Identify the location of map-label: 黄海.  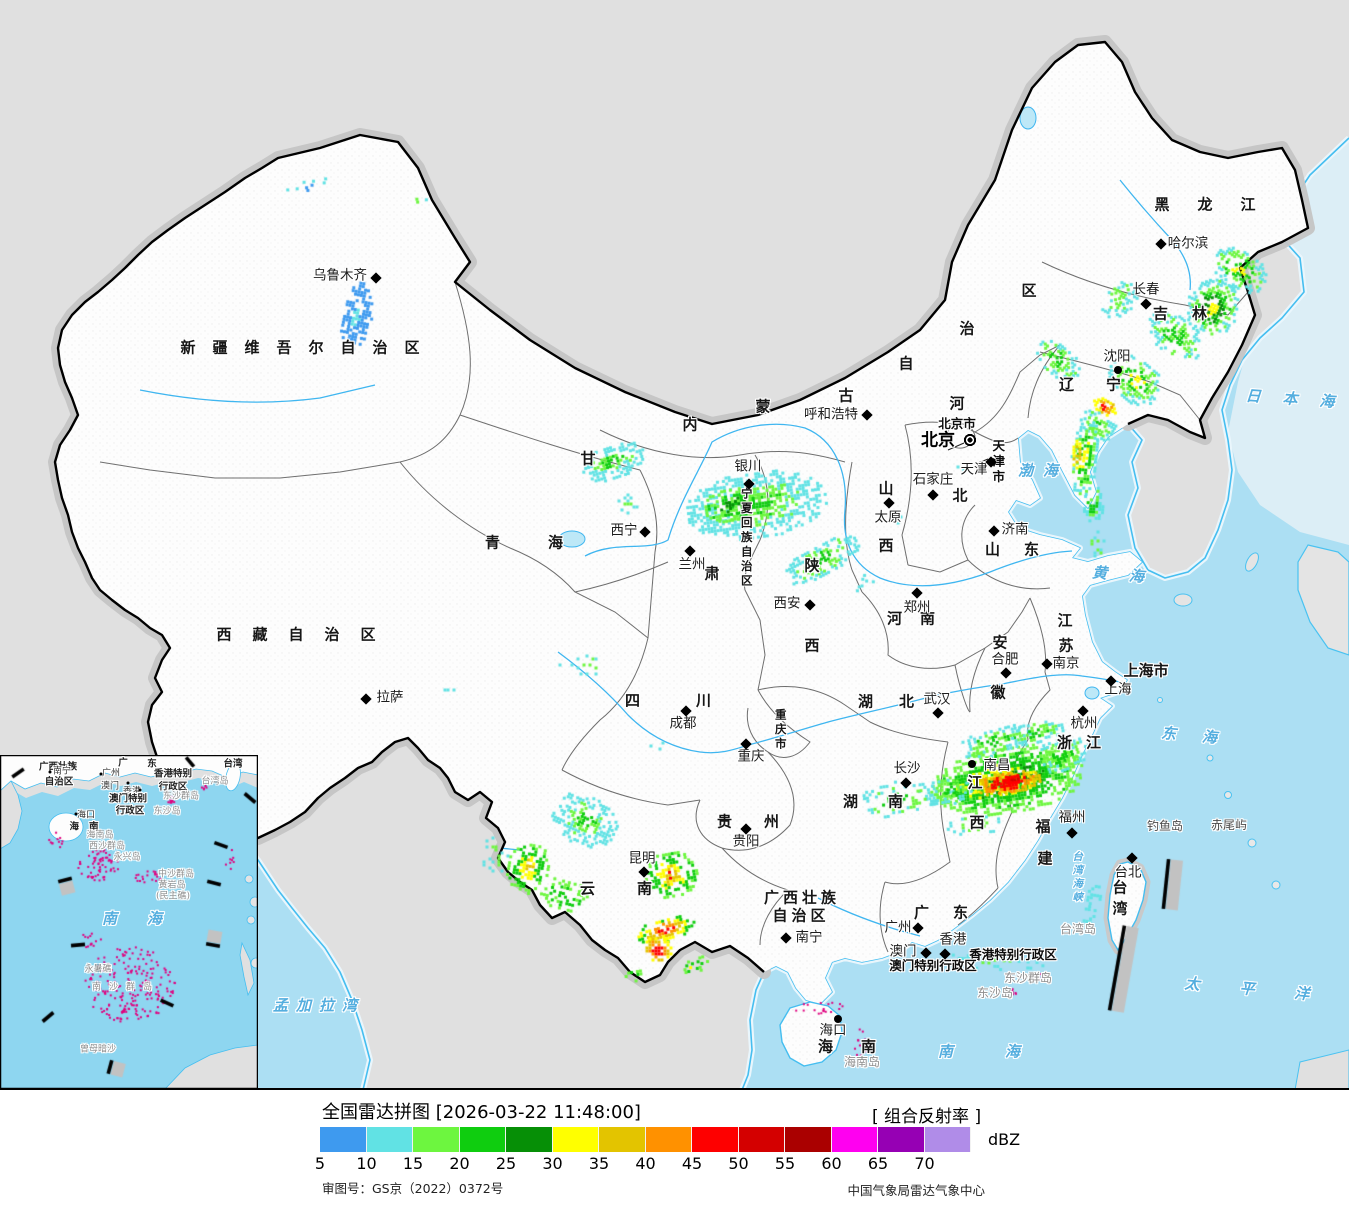
(1129, 575).